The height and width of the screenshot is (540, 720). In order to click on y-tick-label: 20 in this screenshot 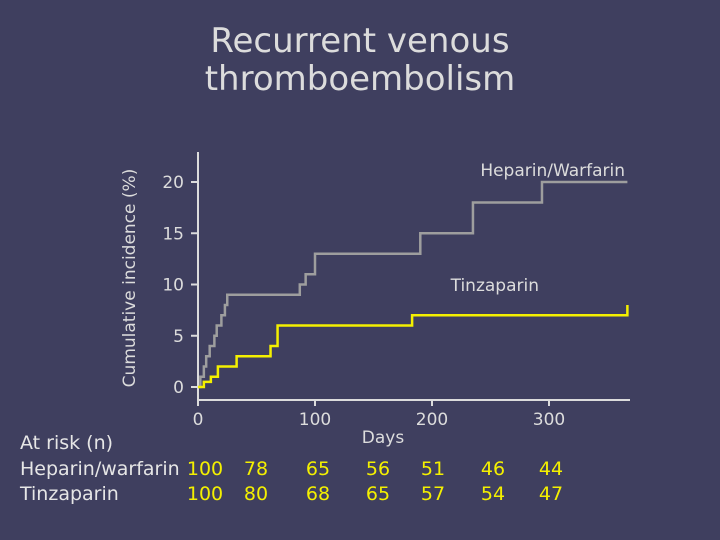, I will do `click(173, 183)`.